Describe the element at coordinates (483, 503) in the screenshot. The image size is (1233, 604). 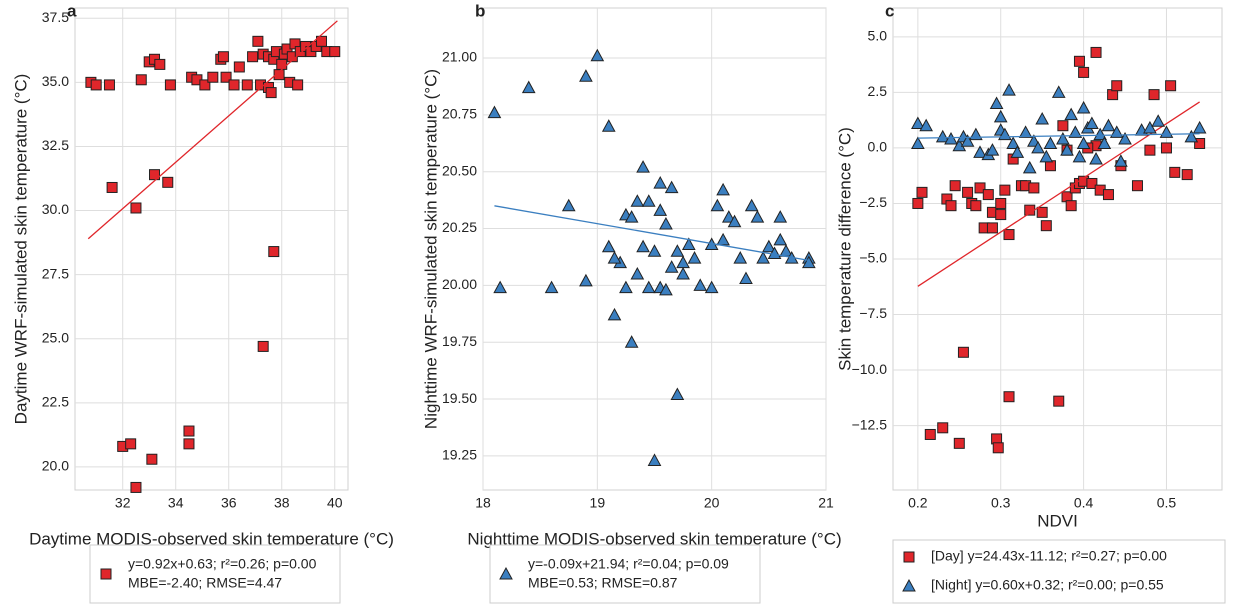
I see `x-tick-label: 18` at that location.